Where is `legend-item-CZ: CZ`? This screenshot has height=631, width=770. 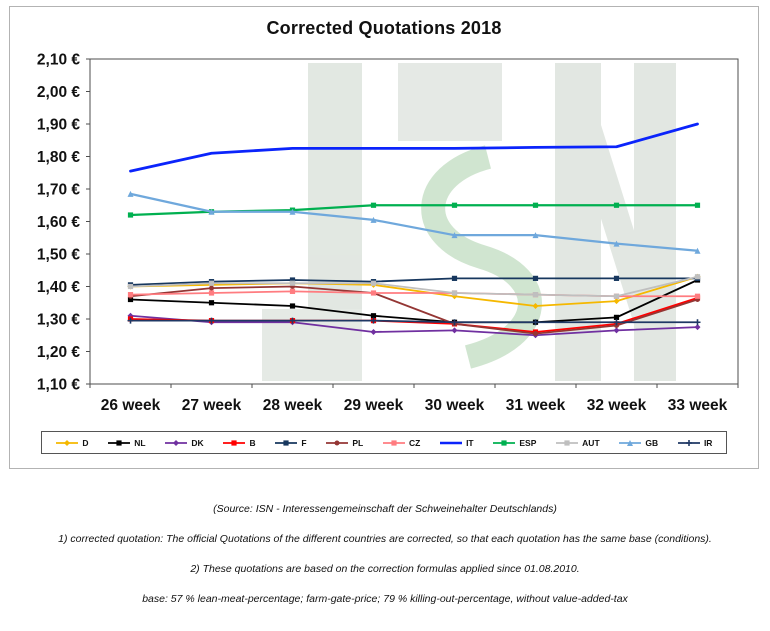 legend-item-CZ: CZ is located at coordinates (401, 443).